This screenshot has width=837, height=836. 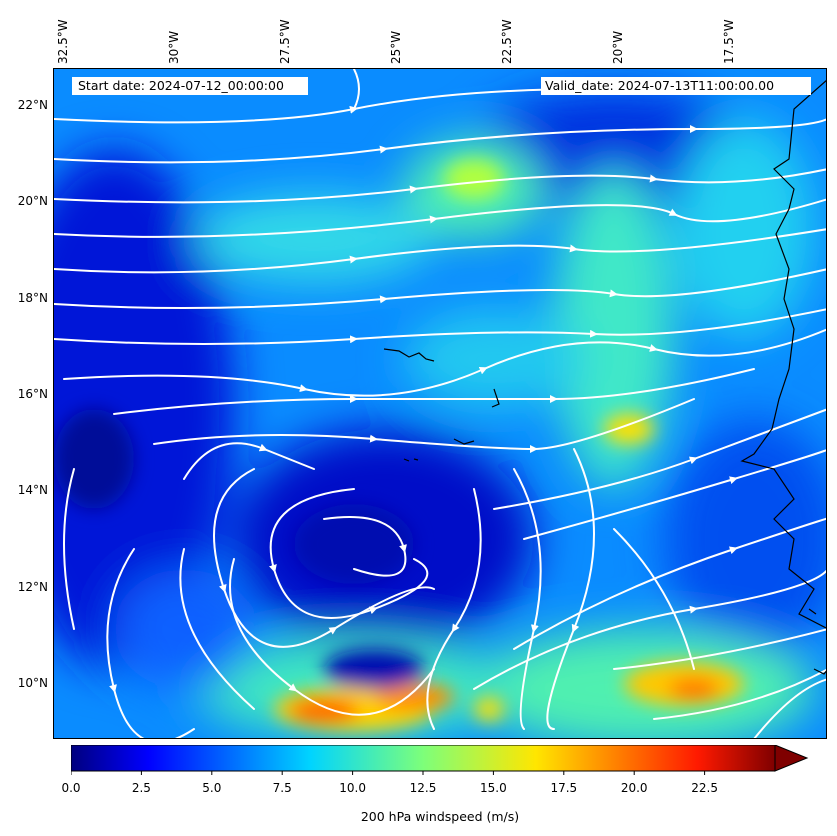 What do you see at coordinates (817, 641) in the screenshot?
I see `coastal-islands` at bounding box center [817, 641].